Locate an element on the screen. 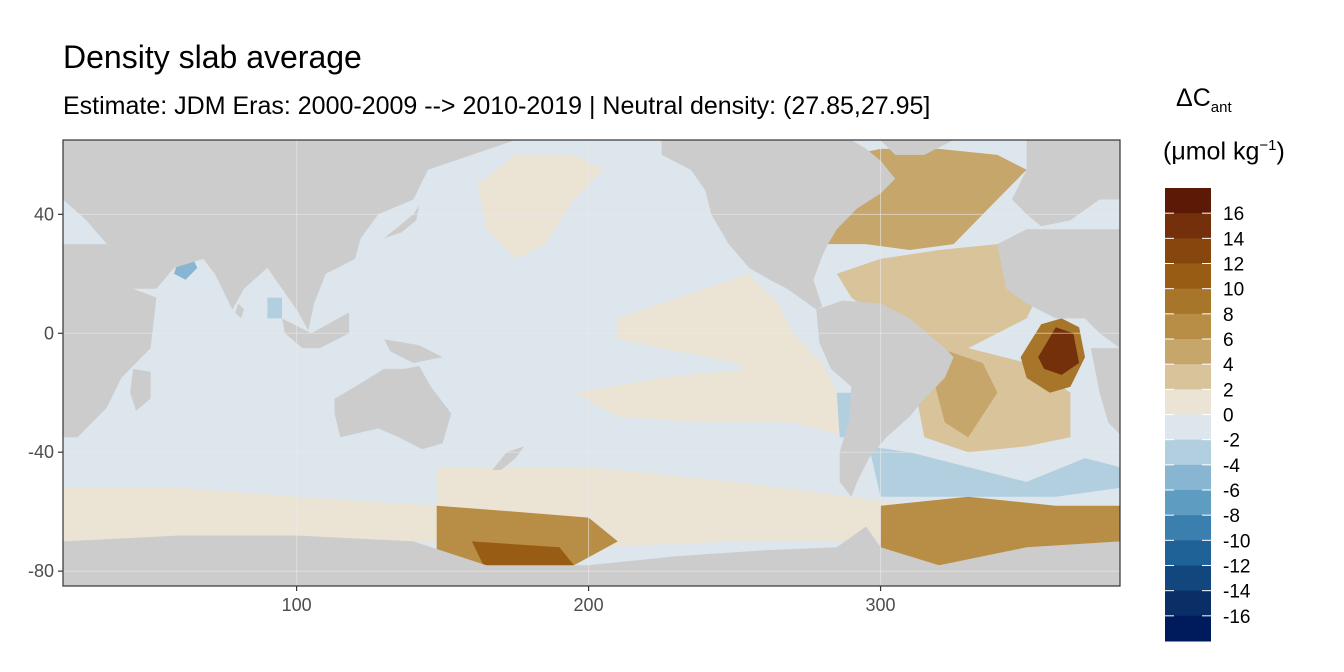 This screenshot has height=672, width=1344. region-subtropical-pacific-warm is located at coordinates (713, 403).